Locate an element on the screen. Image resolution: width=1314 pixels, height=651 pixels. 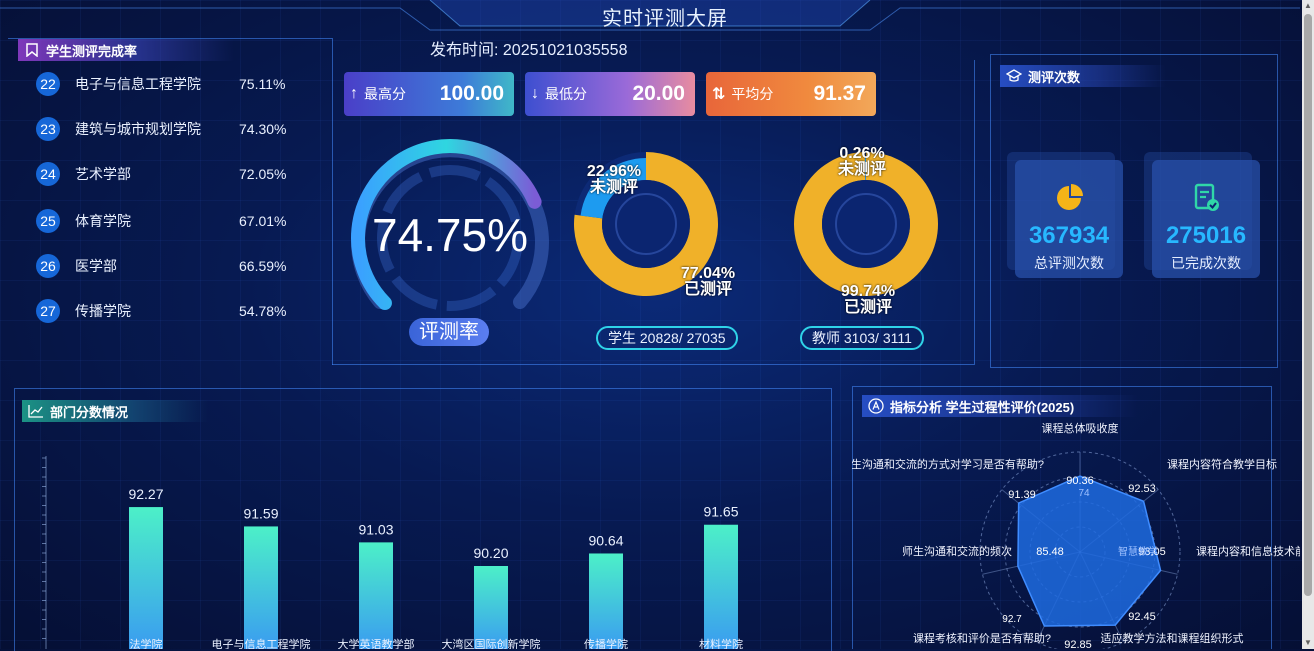
radar-panel is located at coordinates (1062, 517).